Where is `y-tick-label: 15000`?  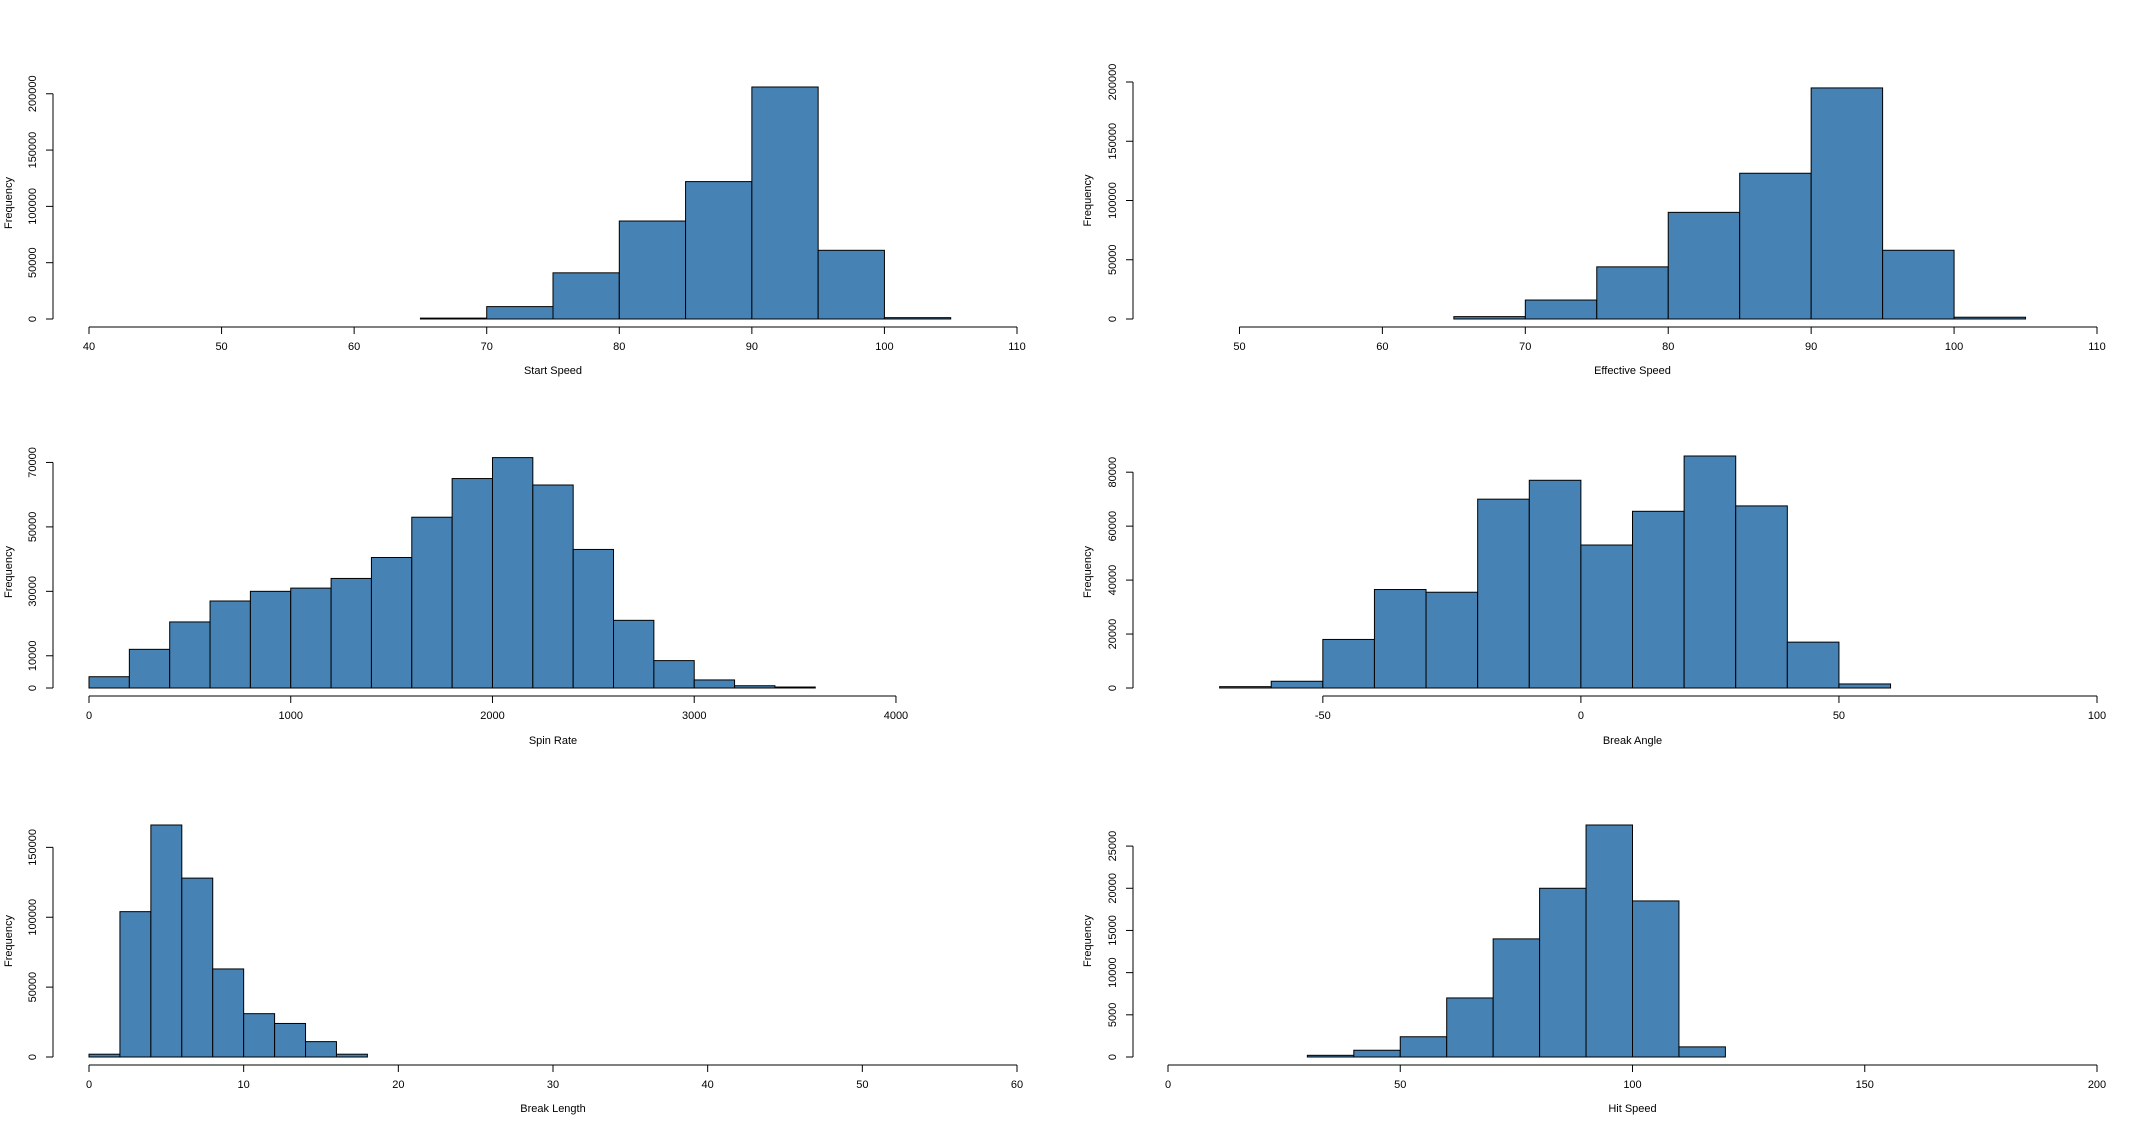 y-tick-label: 15000 is located at coordinates (1113, 930).